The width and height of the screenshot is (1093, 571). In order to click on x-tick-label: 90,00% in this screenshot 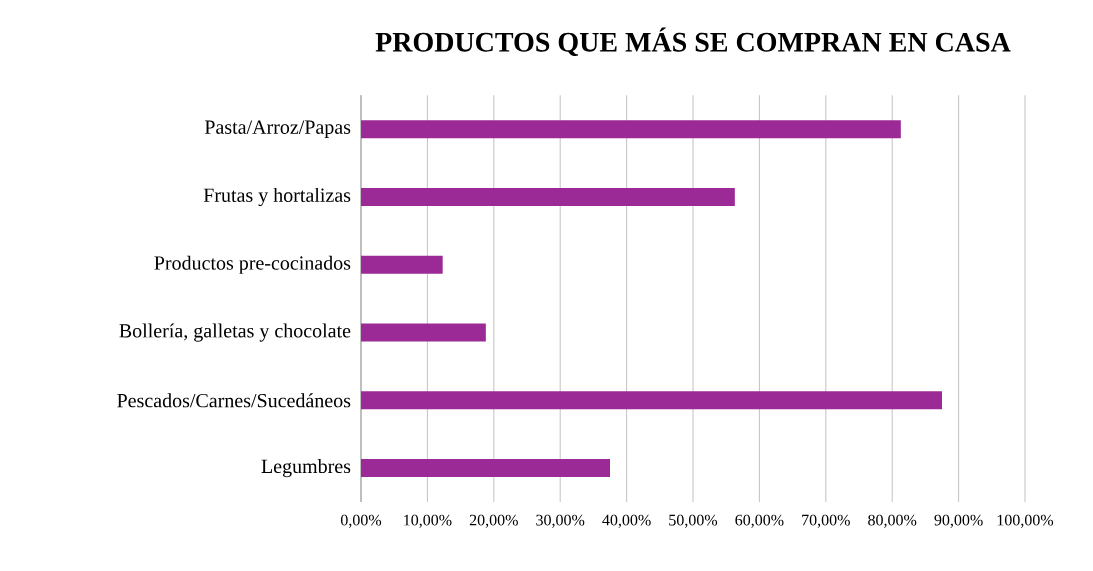, I will do `click(958, 521)`.